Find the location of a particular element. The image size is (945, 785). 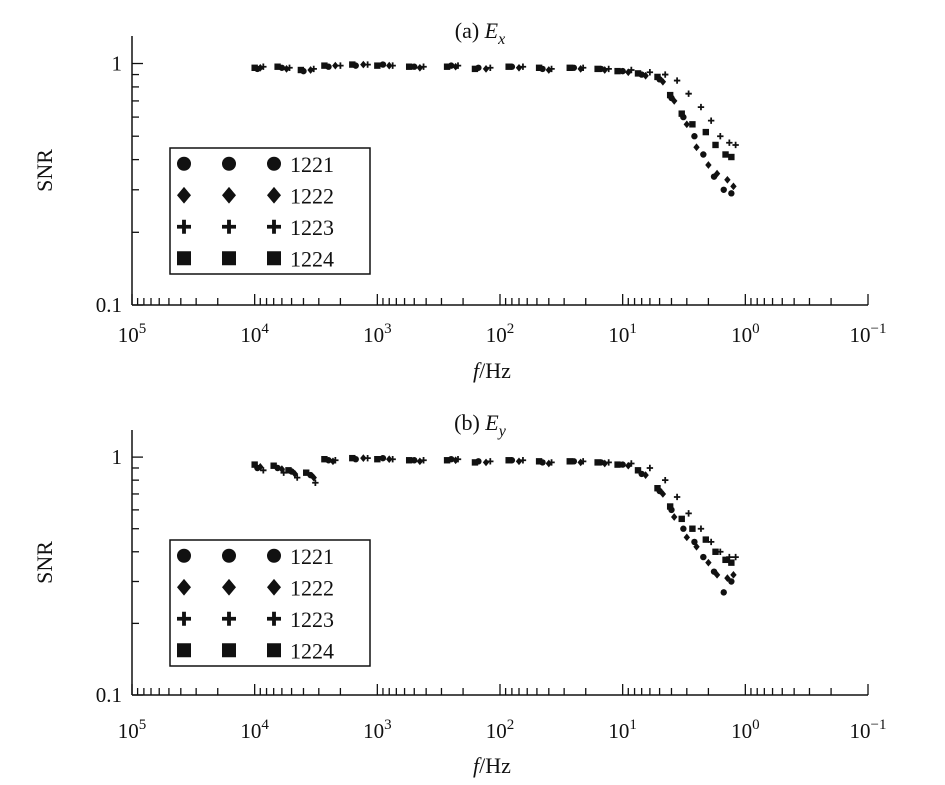

y-tick-label: 0.1 is located at coordinates (109, 695).